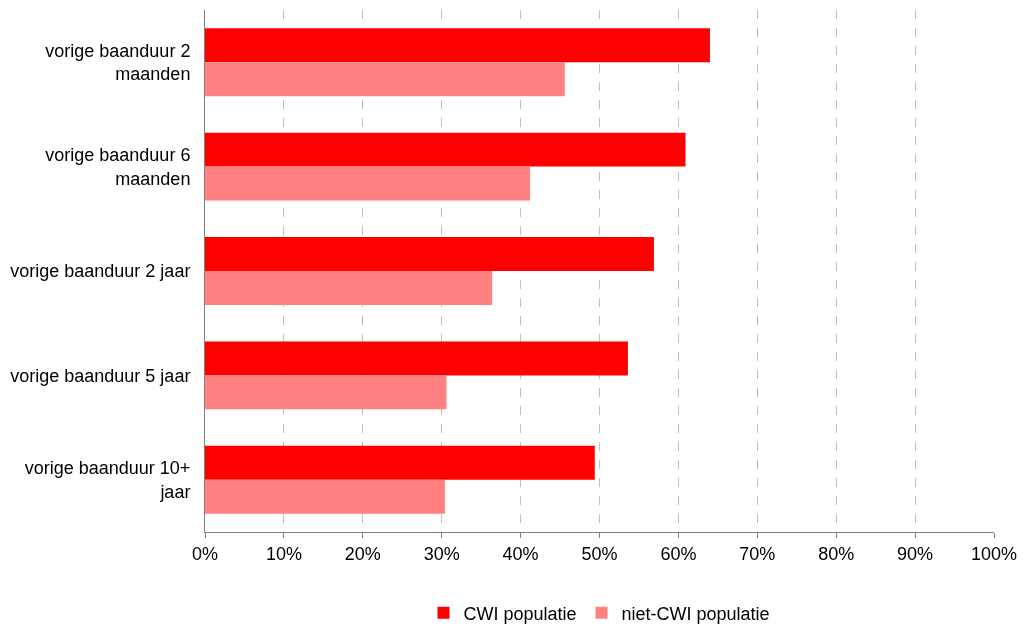 Image resolution: width=1027 pixels, height=642 pixels. I want to click on y-tick-label: vorige baanduur 5 jaar, so click(100, 375).